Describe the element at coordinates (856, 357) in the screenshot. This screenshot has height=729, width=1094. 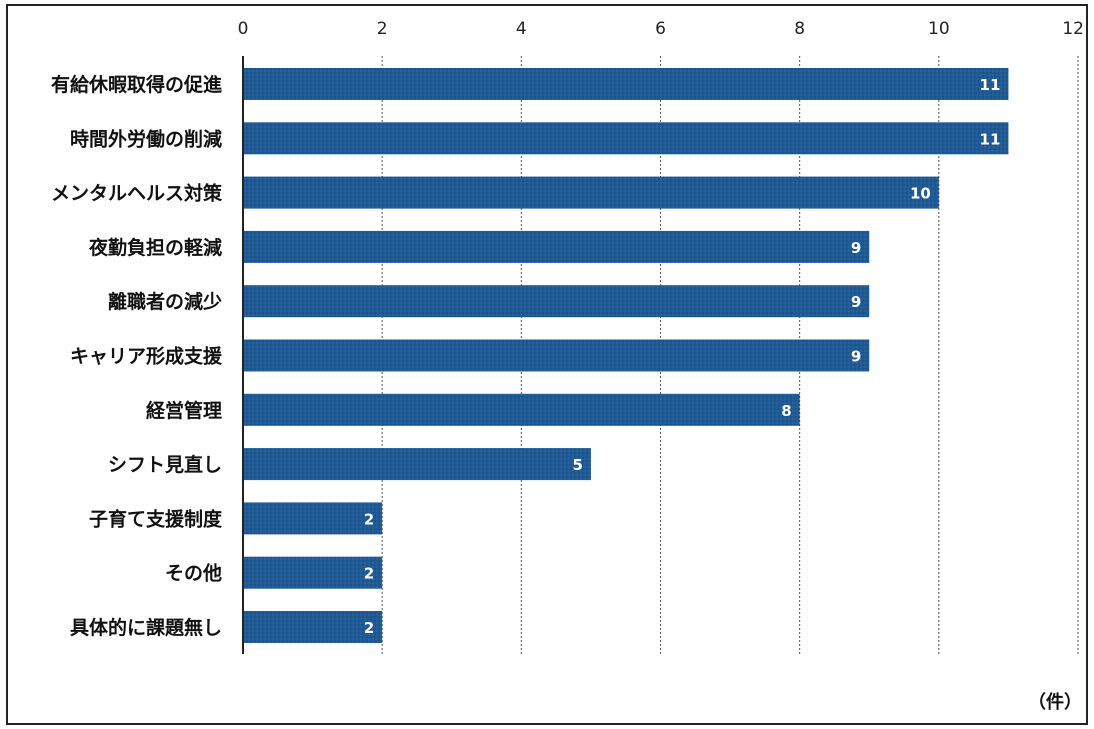
I see `data-label-6: 9` at that location.